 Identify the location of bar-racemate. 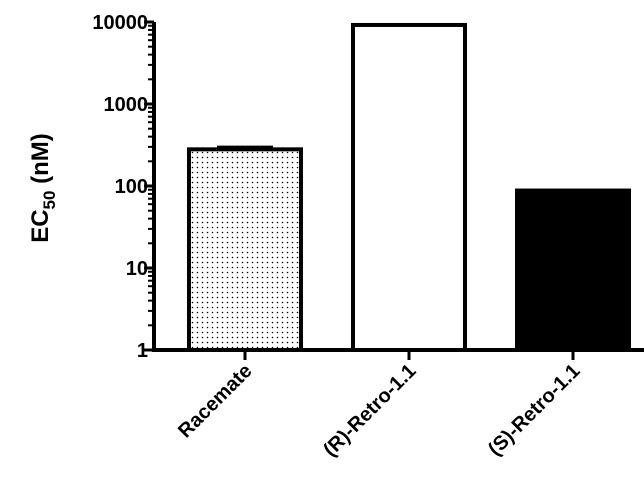
(245, 249).